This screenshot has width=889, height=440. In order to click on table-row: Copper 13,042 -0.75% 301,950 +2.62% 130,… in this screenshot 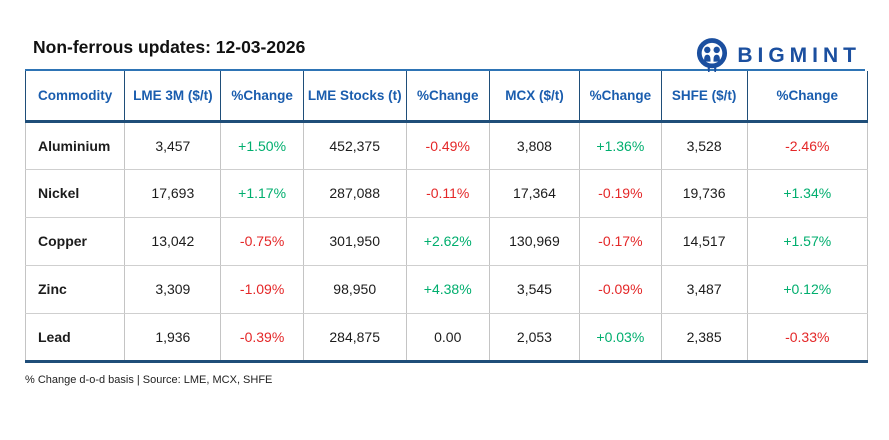, I will do `click(446, 241)`.